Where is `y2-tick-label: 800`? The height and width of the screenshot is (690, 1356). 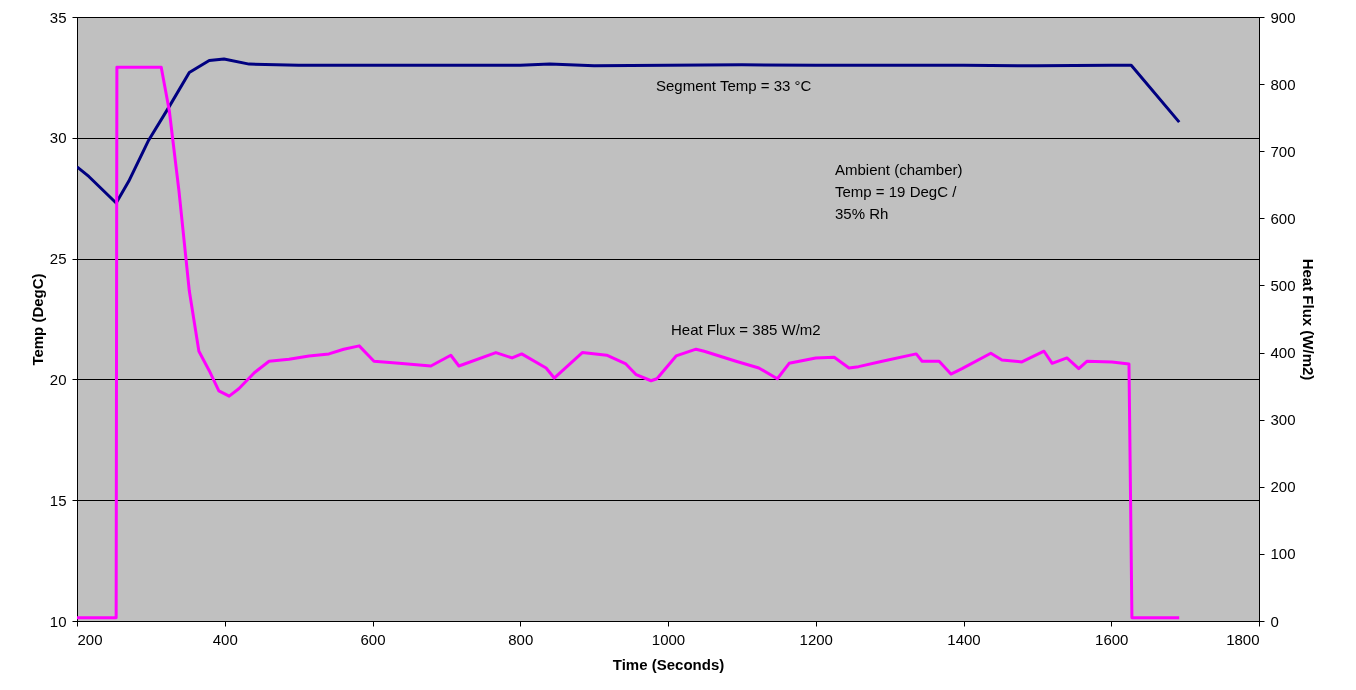 y2-tick-label: 800 is located at coordinates (1283, 84).